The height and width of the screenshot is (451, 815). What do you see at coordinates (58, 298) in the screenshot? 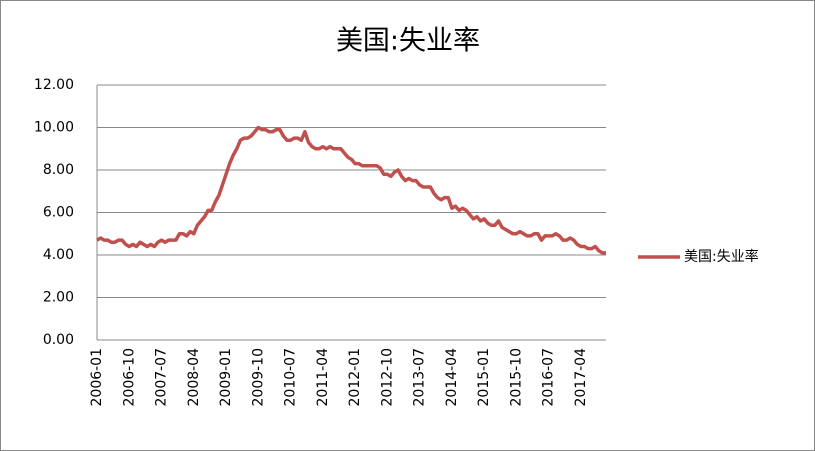
I see `y-tick-label: 2.00` at bounding box center [58, 298].